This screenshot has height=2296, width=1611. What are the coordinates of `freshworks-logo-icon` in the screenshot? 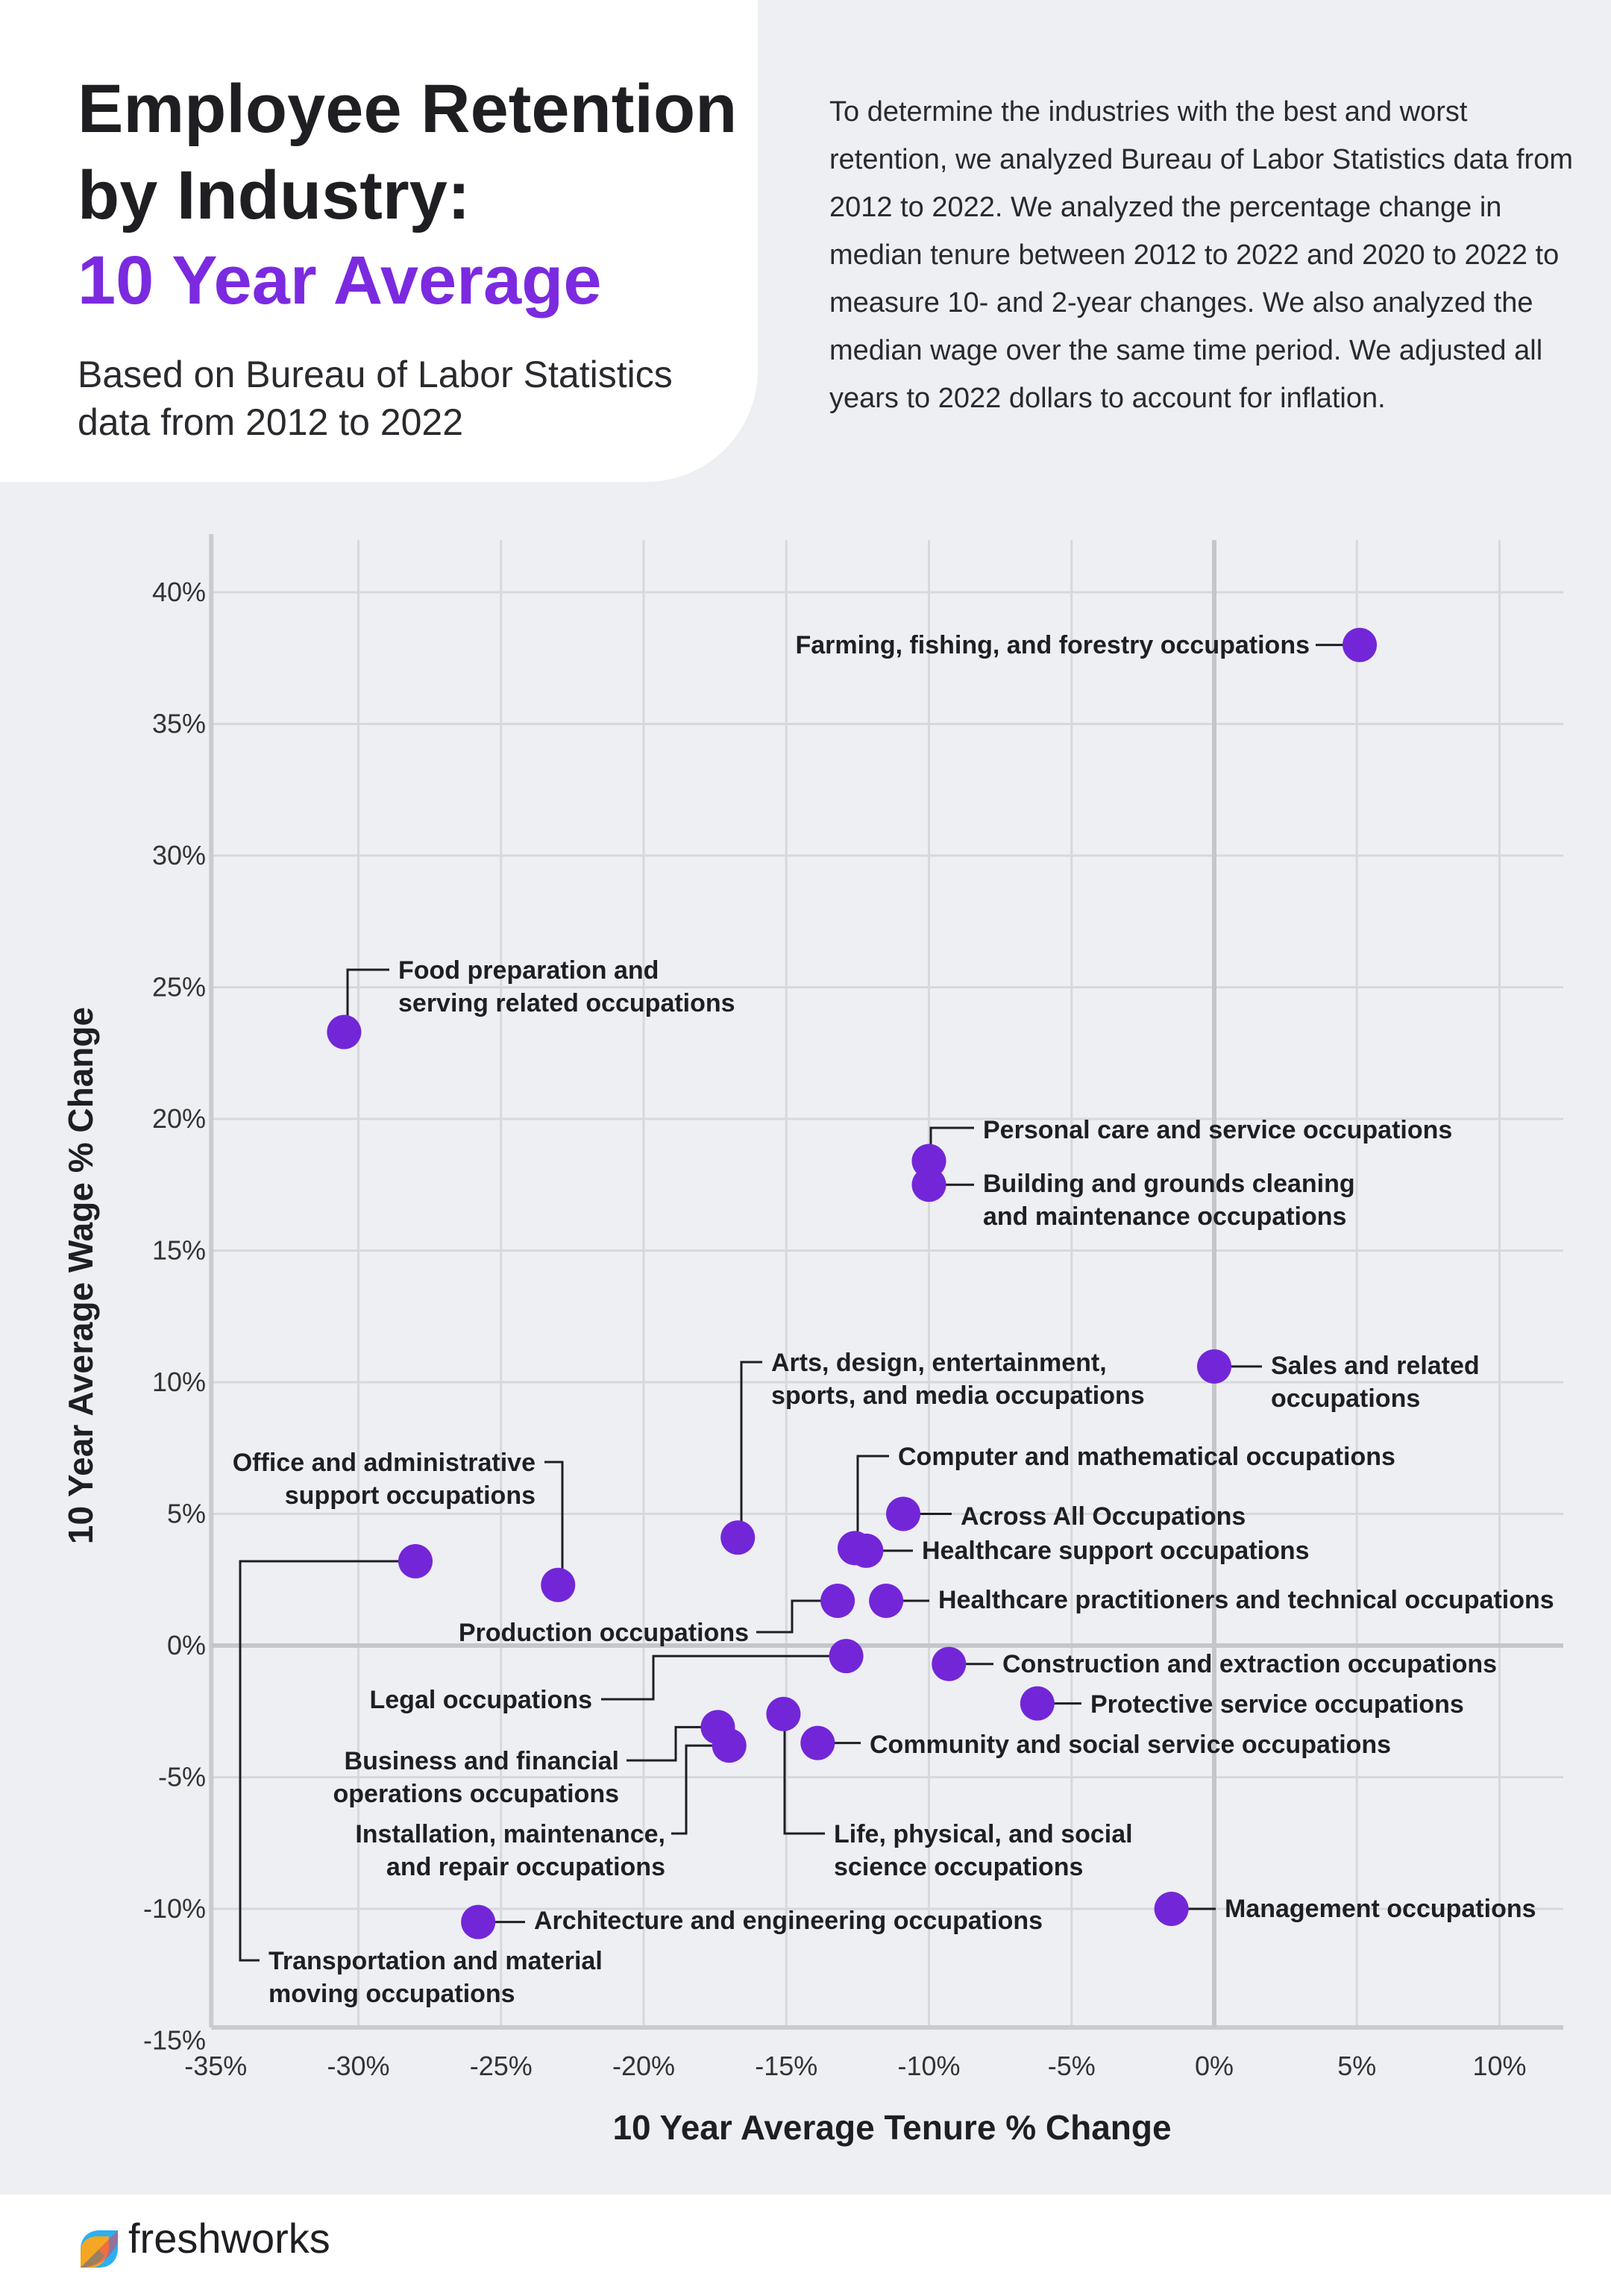 It's located at (99, 2249).